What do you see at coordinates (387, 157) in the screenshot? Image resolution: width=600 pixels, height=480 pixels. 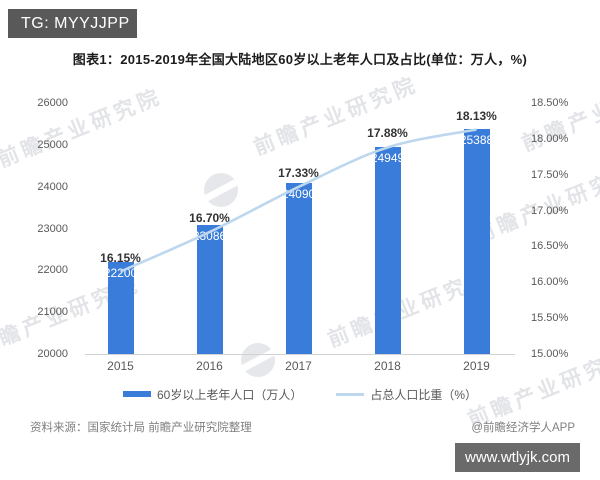 I see `bar-value-label: 24949` at bounding box center [387, 157].